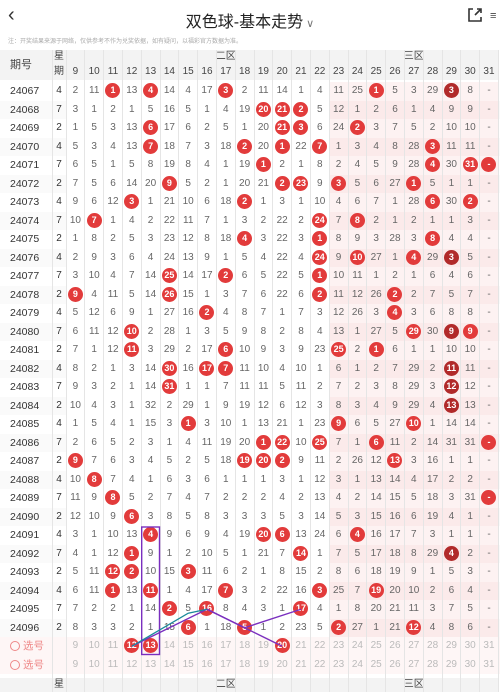 The width and height of the screenshot is (500, 692). Describe the element at coordinates (113, 571) in the screenshot. I see `drawn-ball: 12` at that location.